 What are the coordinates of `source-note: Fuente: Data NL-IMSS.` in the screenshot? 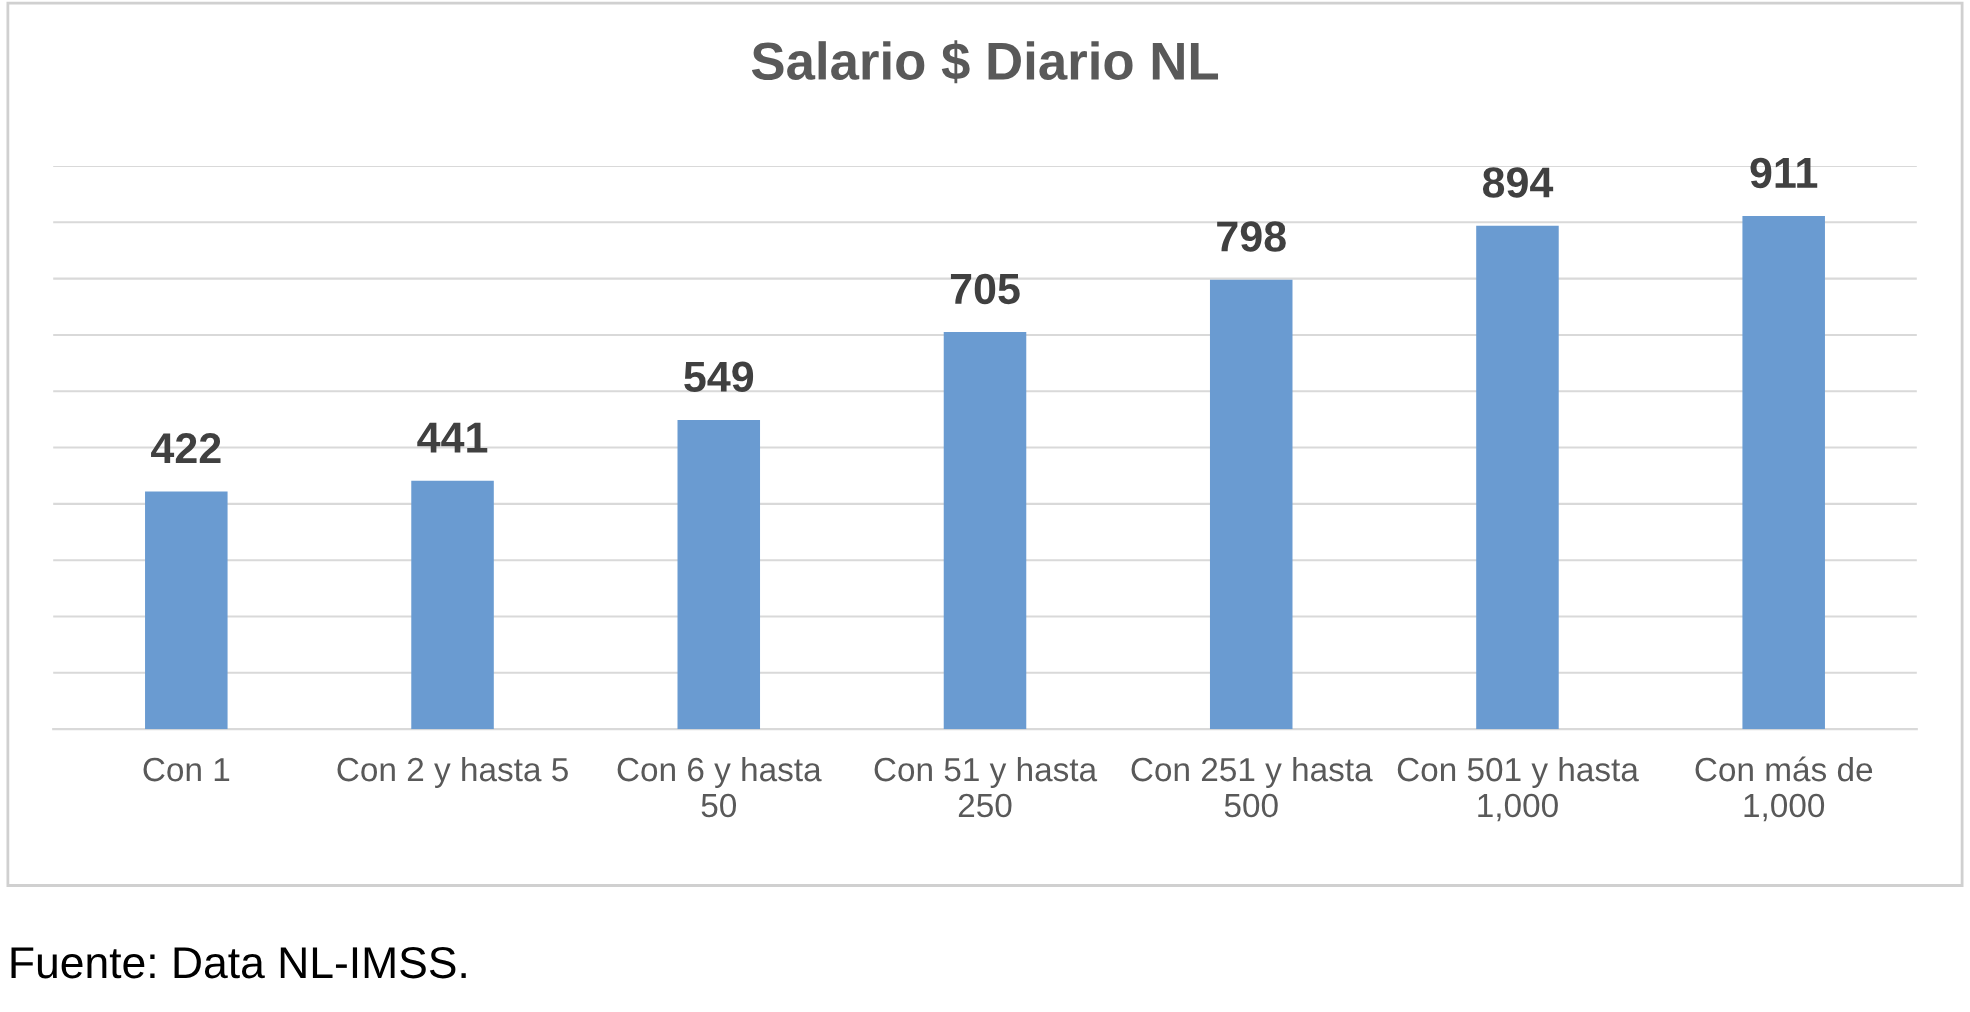 It's located at (238, 962).